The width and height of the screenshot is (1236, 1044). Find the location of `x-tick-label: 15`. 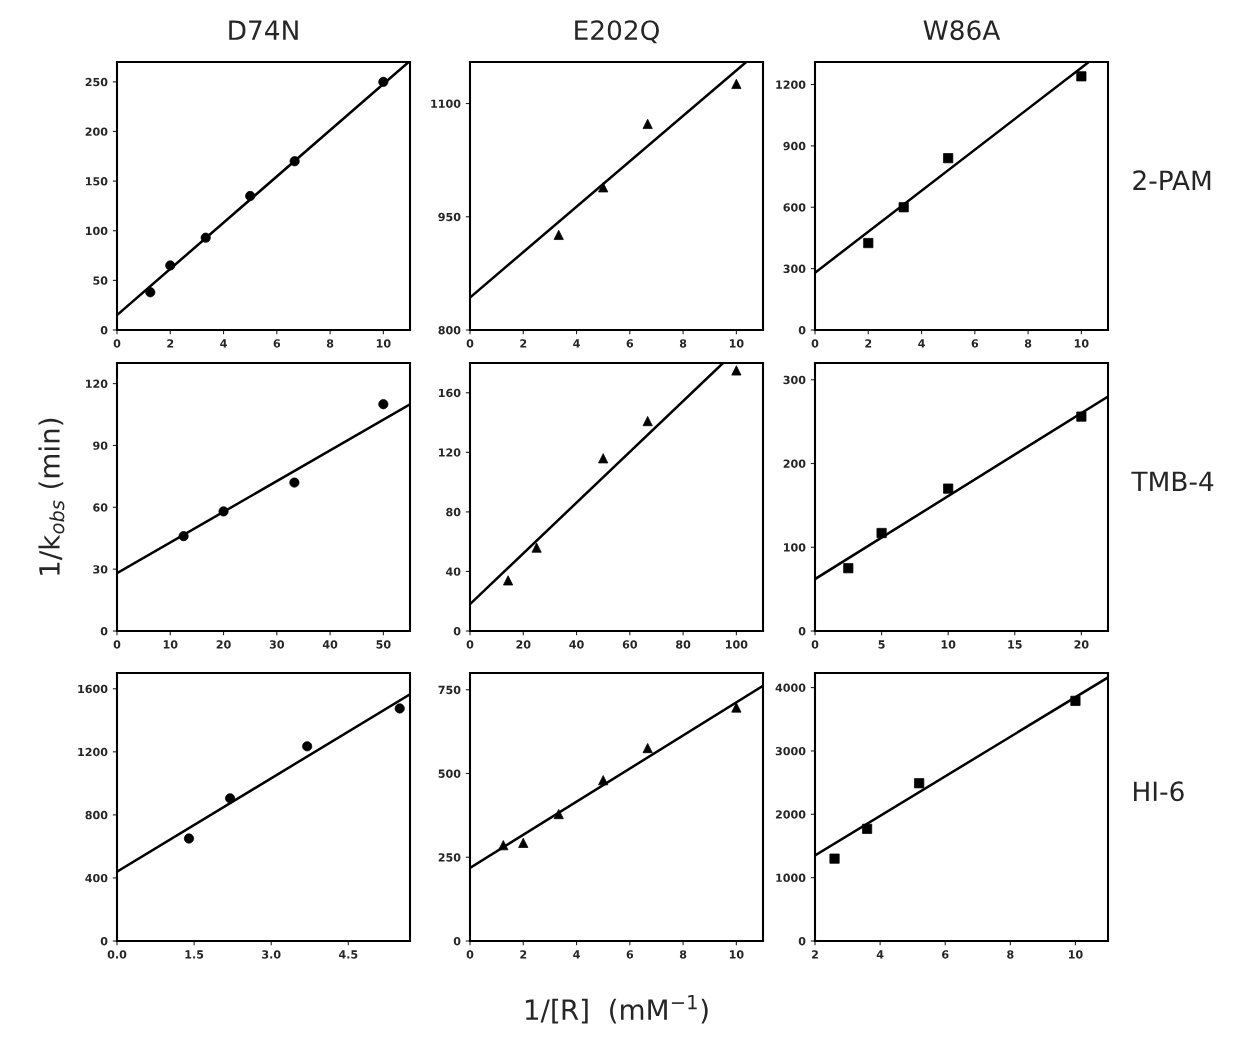

x-tick-label: 15 is located at coordinates (1015, 644).